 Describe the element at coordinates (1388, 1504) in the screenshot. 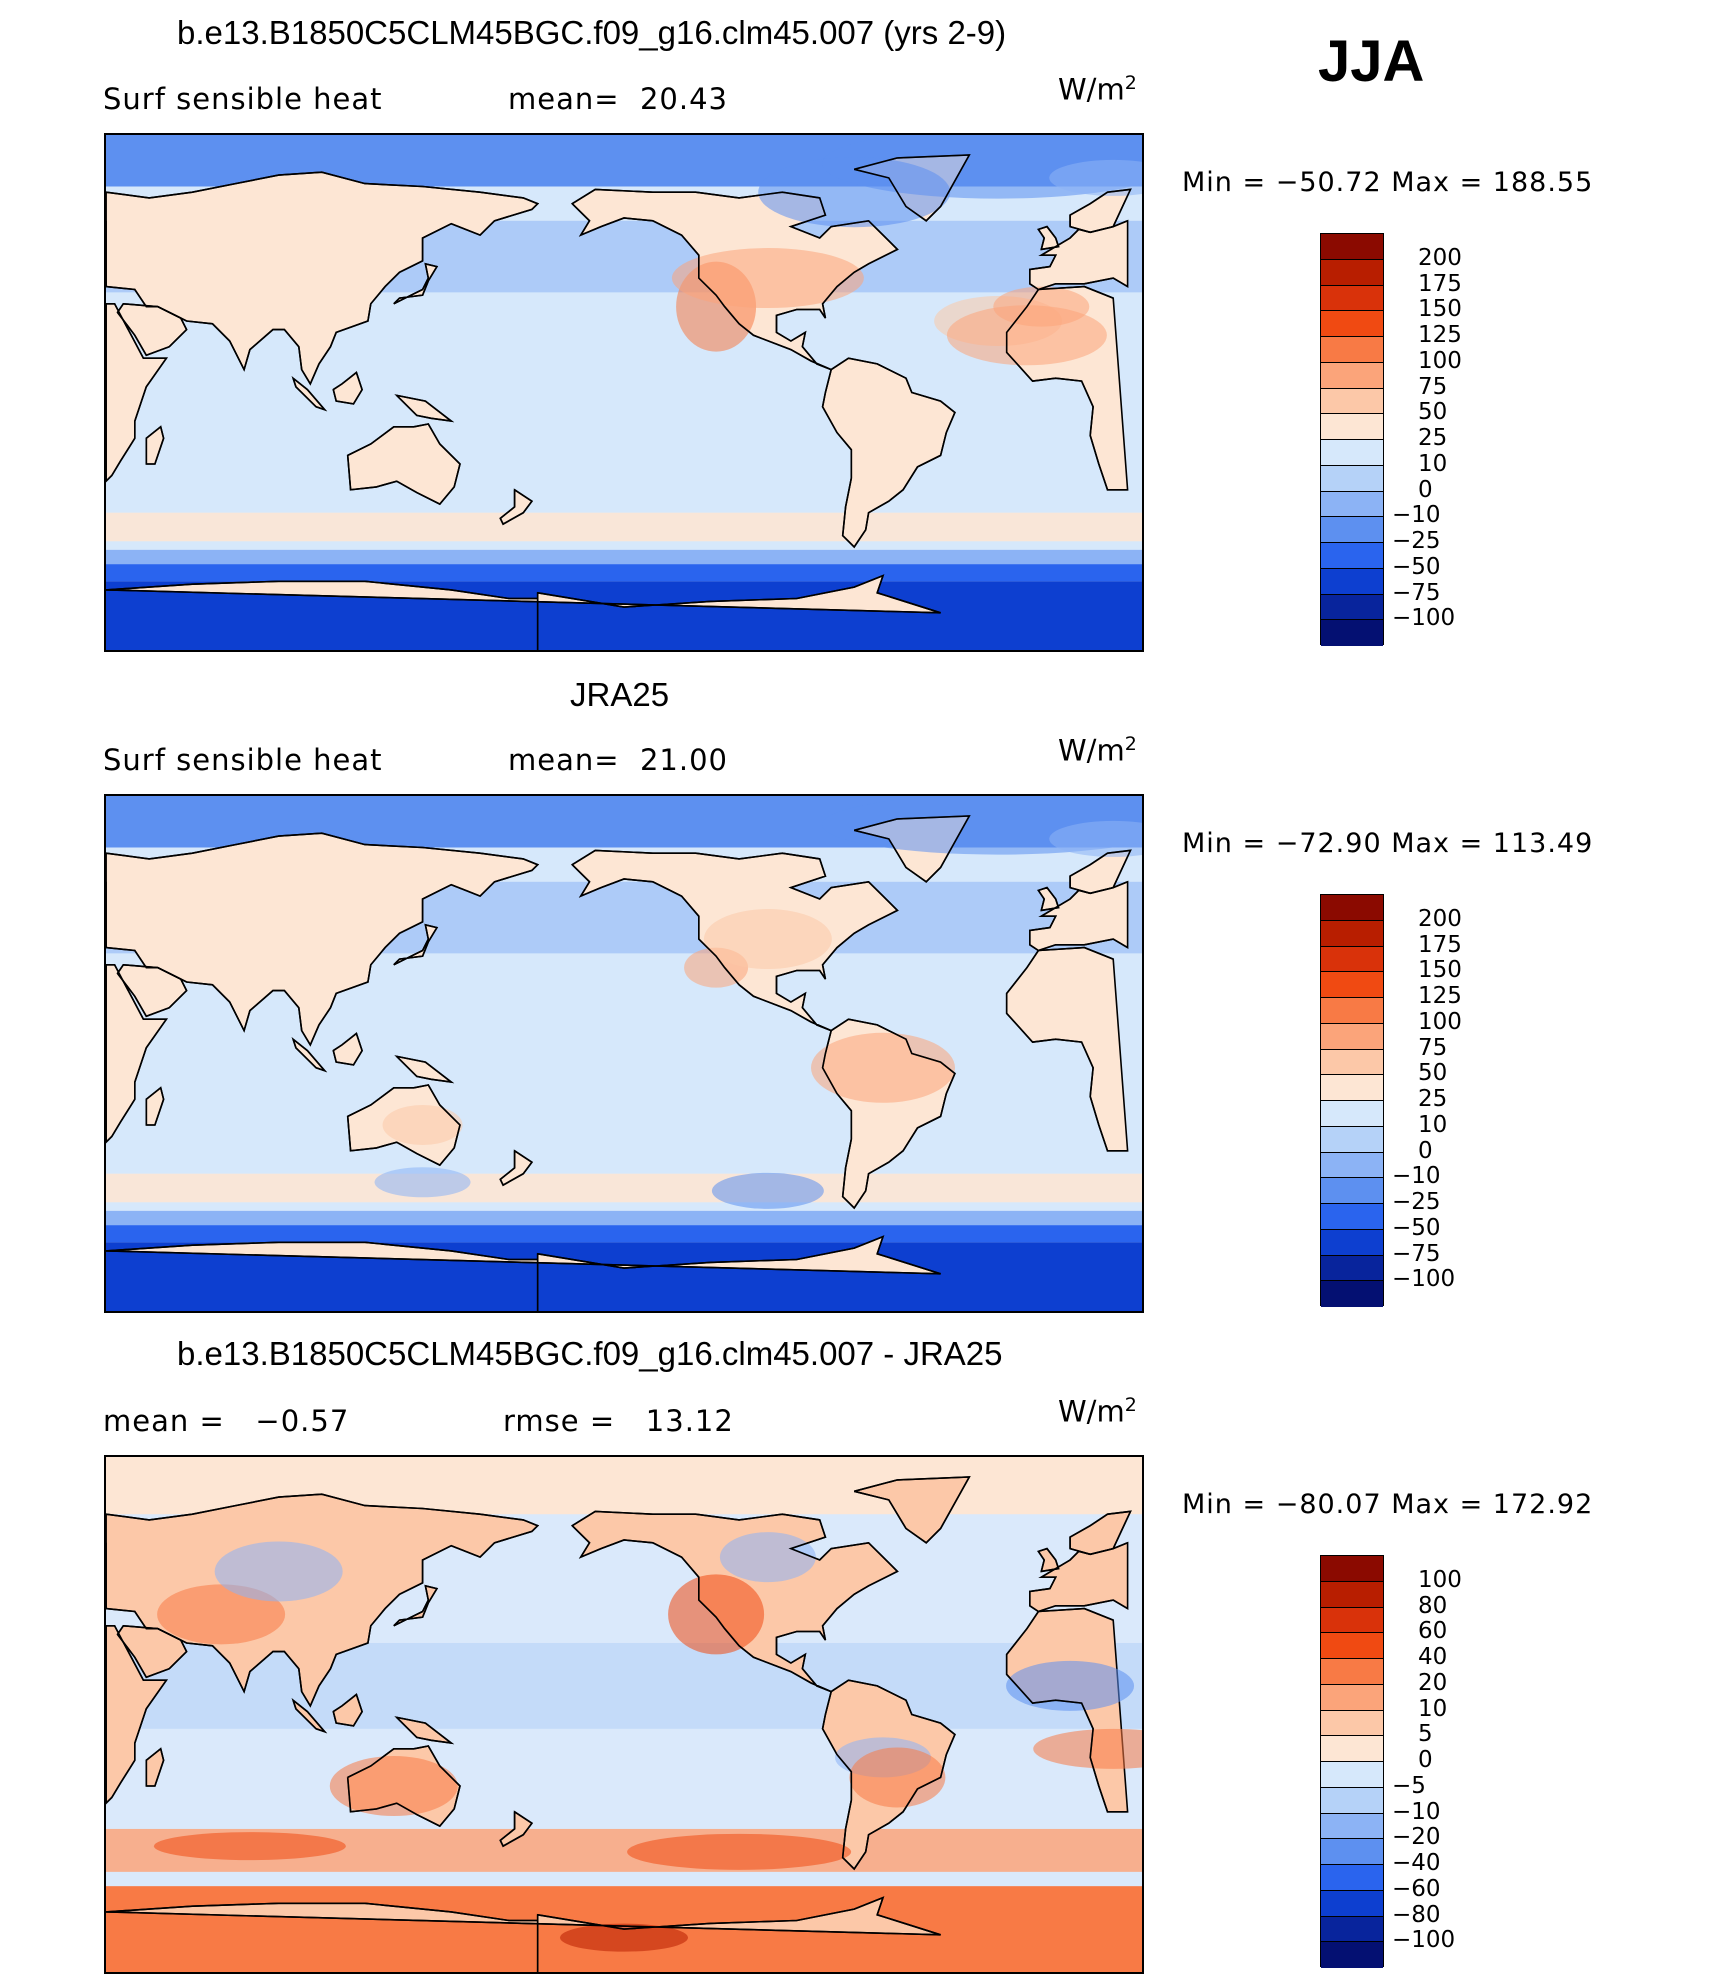

I see `panel-3-minmax: Min = −80.07 Max = 172.92` at that location.